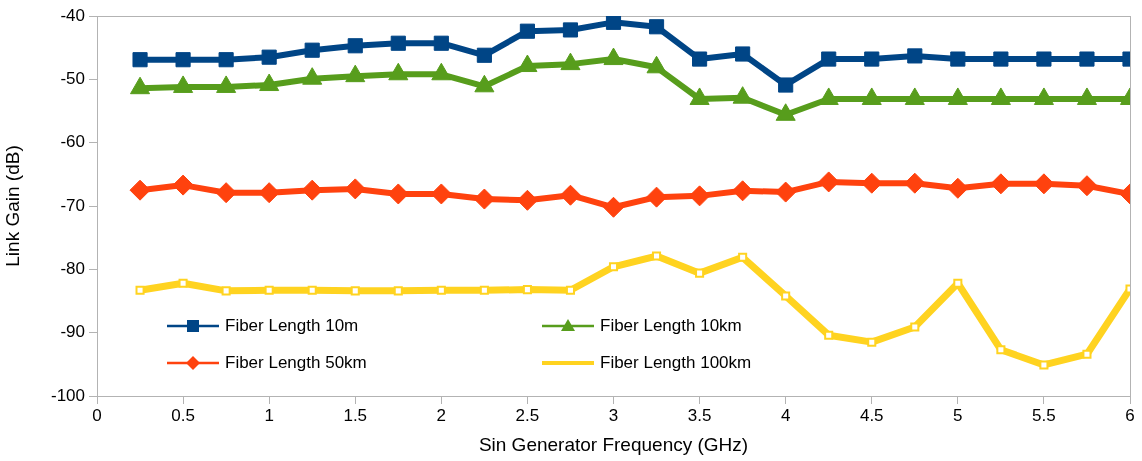 The height and width of the screenshot is (461, 1142). Describe the element at coordinates (355, 415) in the screenshot. I see `x-tick-label: 1.5` at that location.